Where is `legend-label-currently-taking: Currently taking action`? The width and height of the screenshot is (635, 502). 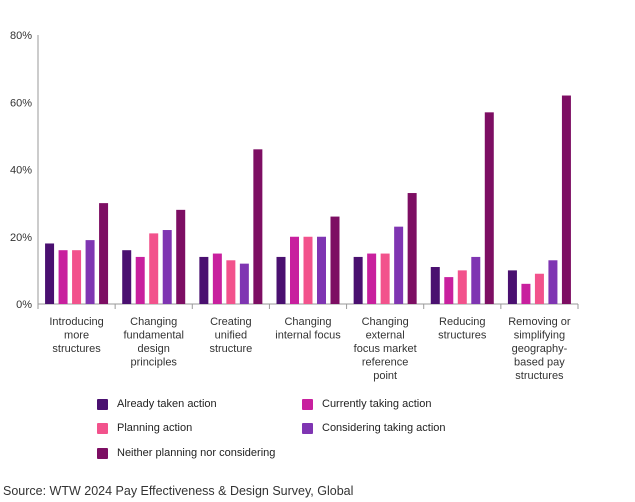 legend-label-currently-taking: Currently taking action is located at coordinates (377, 404).